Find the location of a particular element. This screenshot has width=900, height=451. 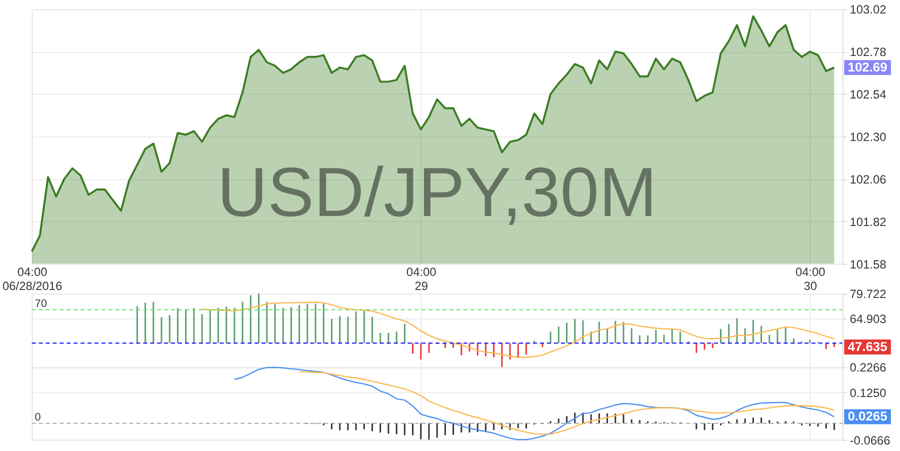

y-tick-label: 101.58 is located at coordinates (868, 264).